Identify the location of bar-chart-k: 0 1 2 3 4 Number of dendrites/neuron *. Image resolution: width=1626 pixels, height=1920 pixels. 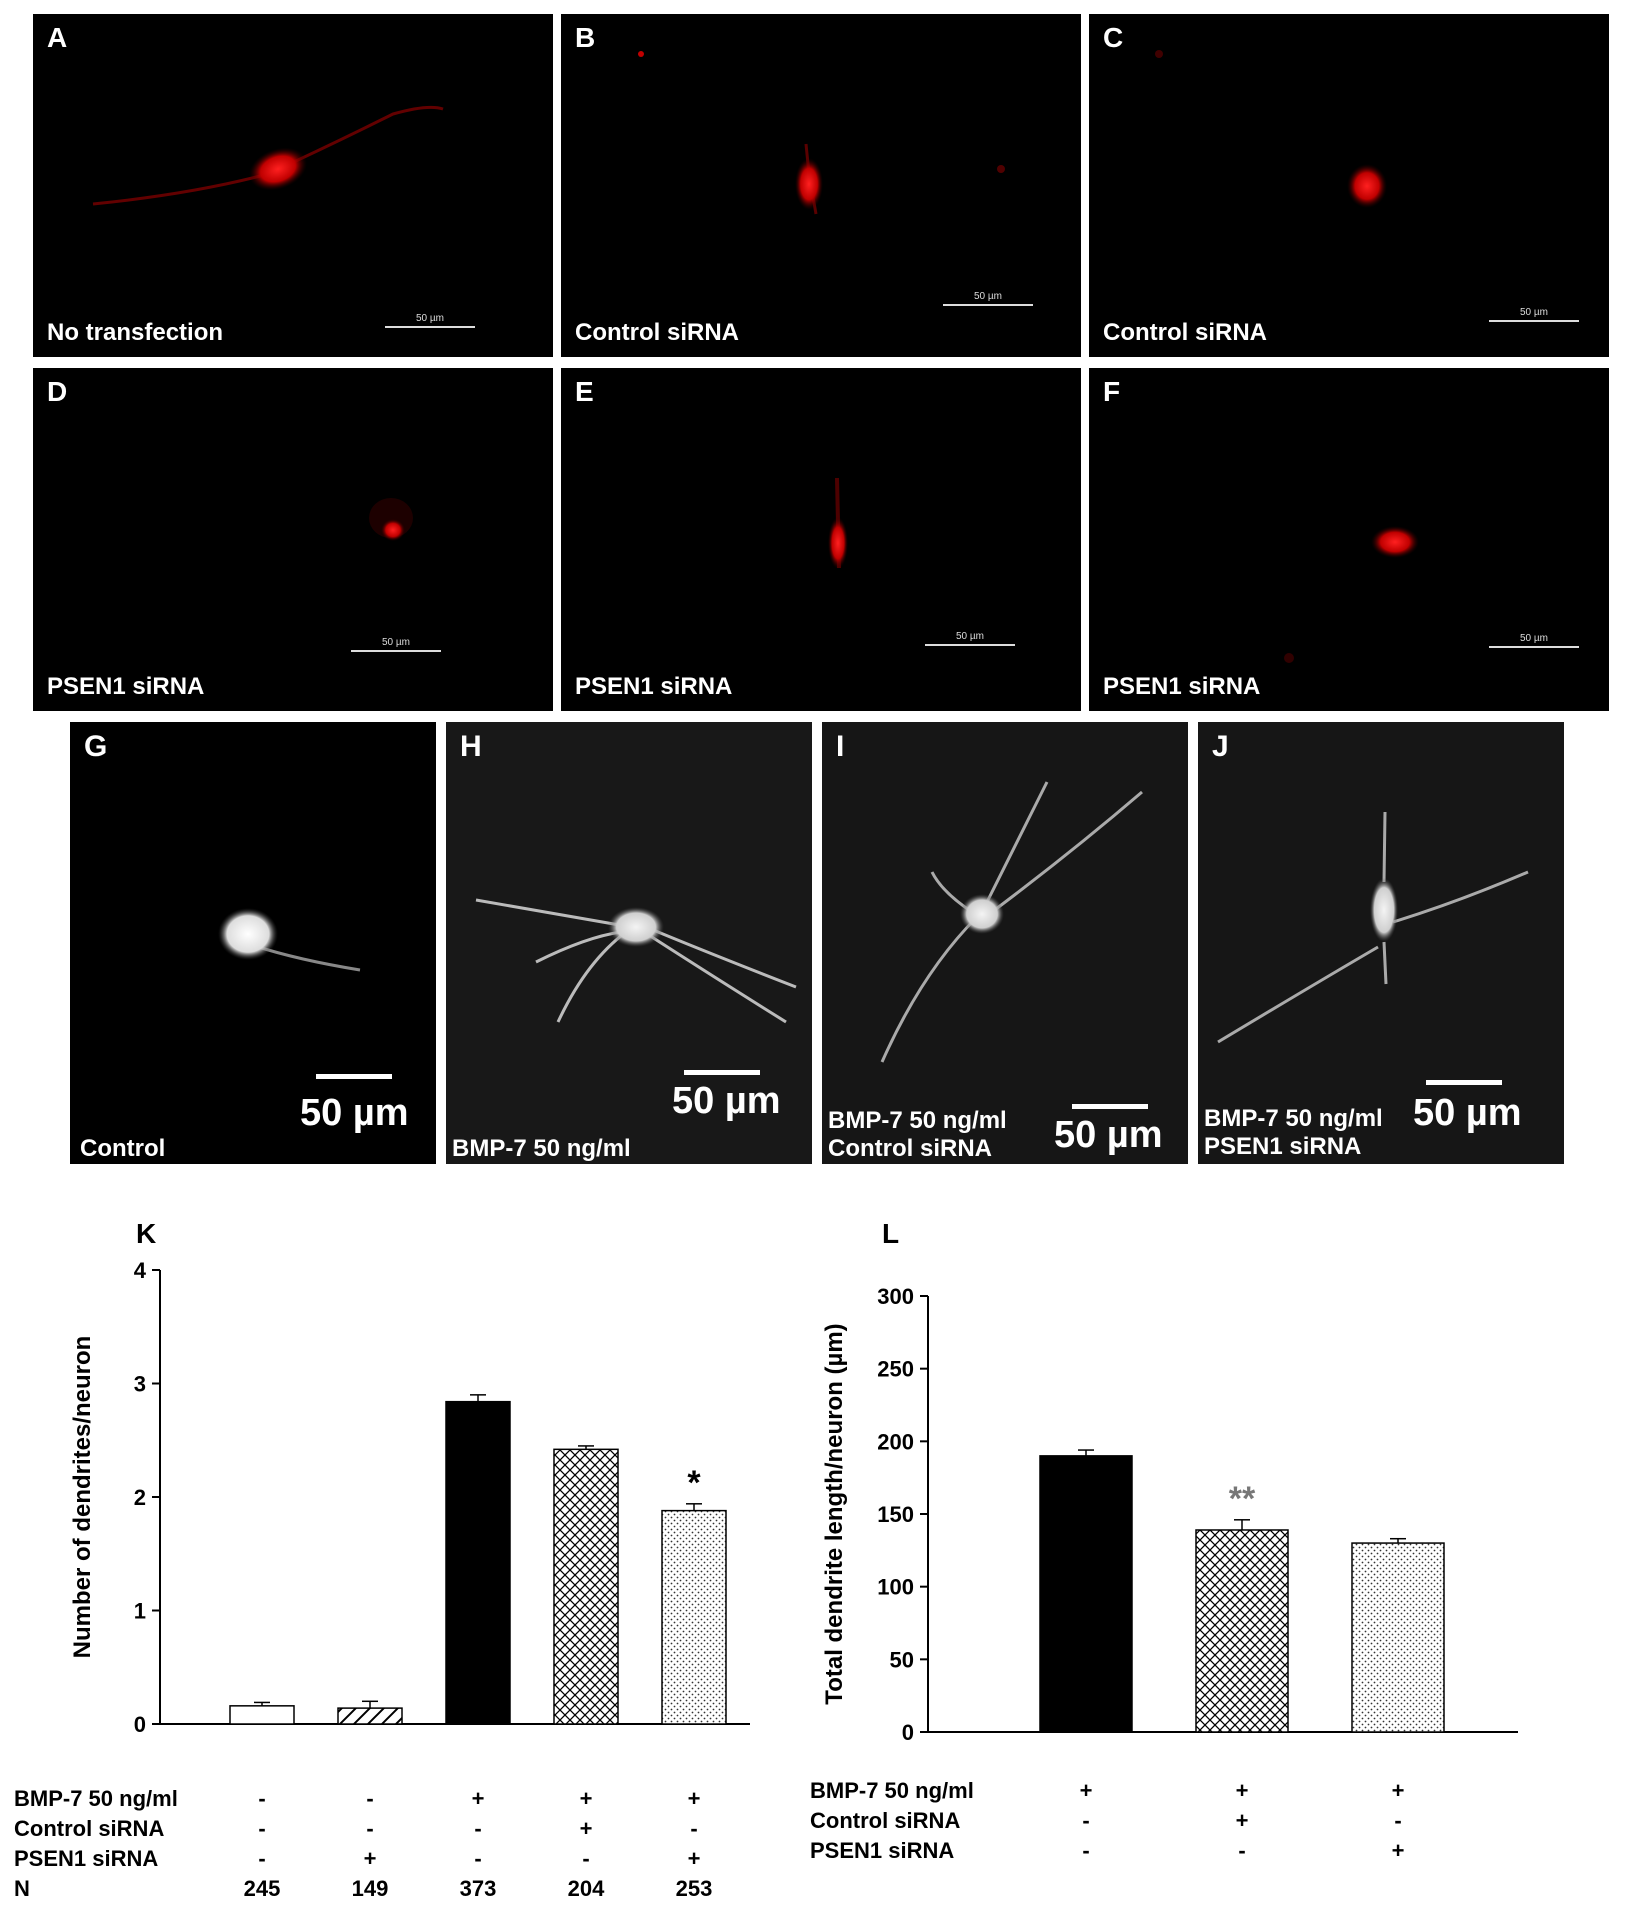
(409, 1497).